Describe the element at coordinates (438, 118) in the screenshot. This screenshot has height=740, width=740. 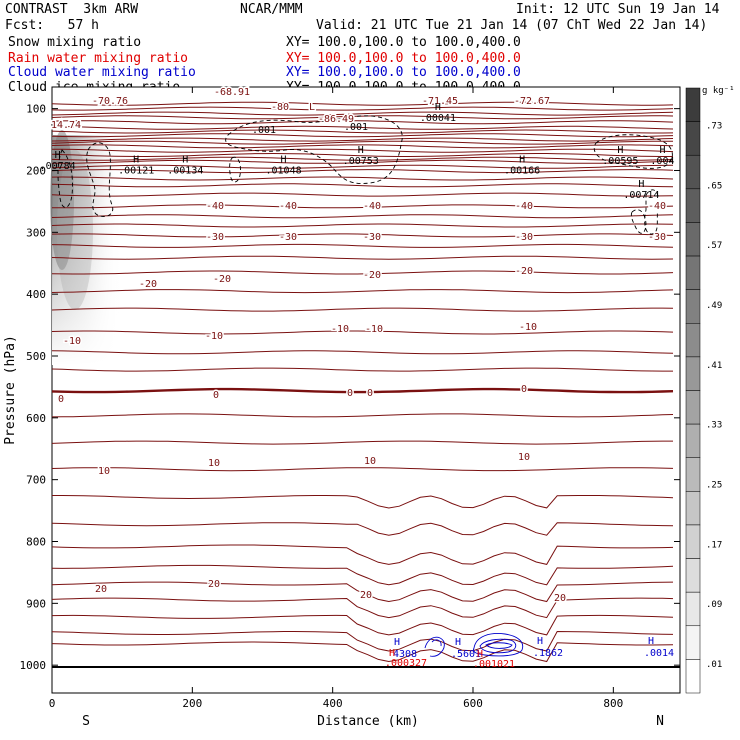
I see `ice-max-value: .00041` at that location.